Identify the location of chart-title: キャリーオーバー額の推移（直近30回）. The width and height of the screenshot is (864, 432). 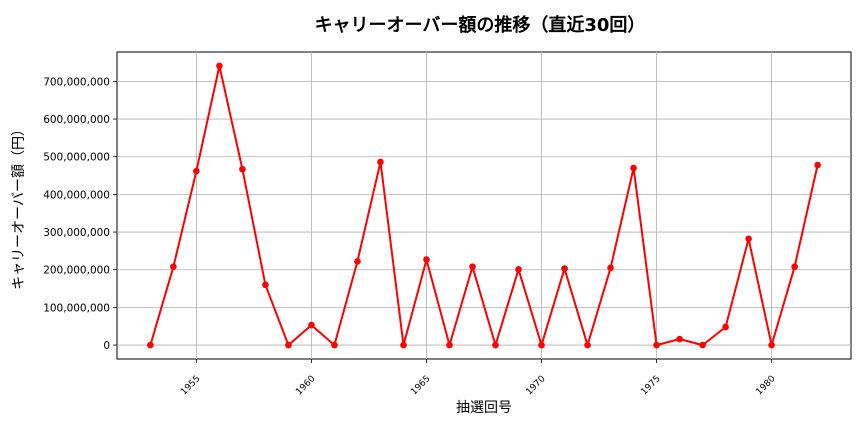
(480, 25).